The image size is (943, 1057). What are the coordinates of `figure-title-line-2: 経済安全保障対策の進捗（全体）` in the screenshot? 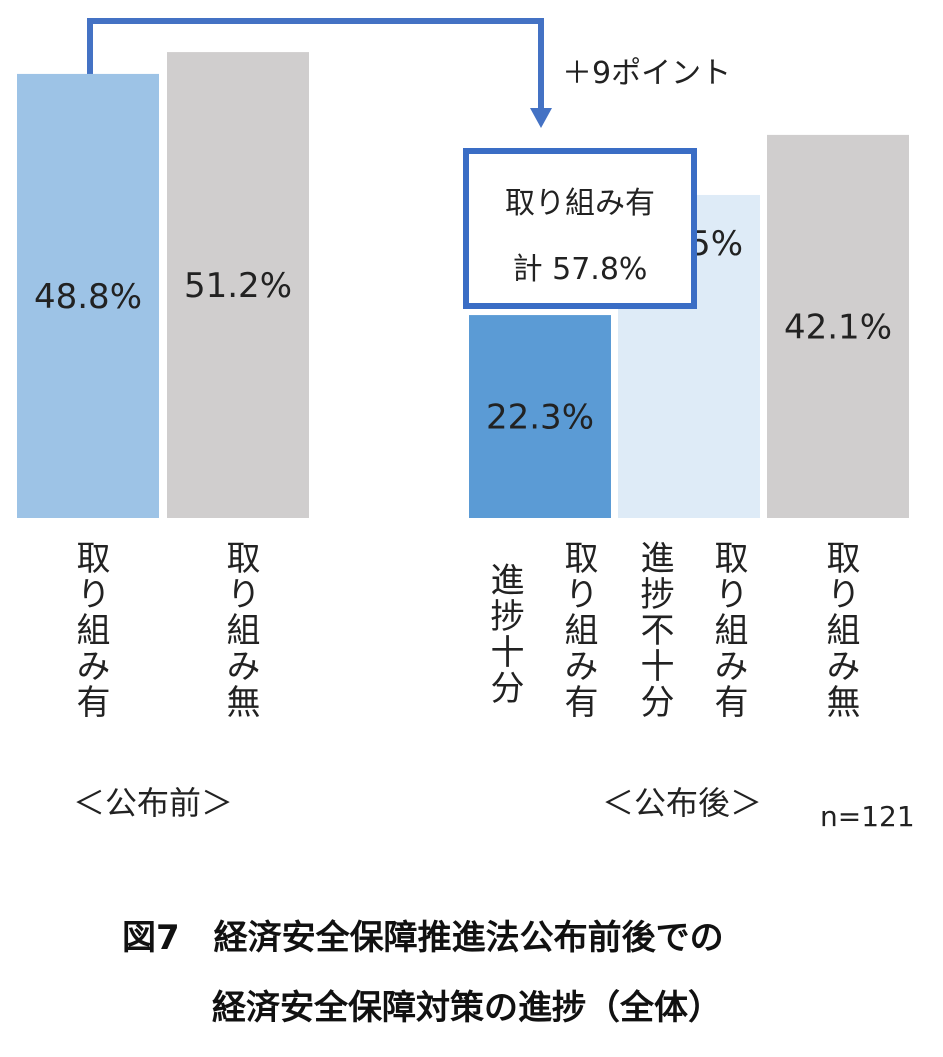 It's located at (467, 1008).